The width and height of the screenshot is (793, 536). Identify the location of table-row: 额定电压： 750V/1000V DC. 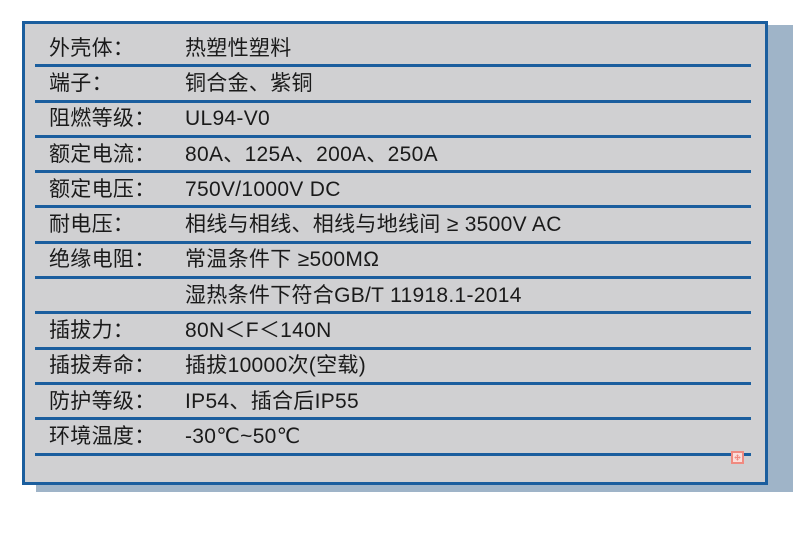
(393, 191).